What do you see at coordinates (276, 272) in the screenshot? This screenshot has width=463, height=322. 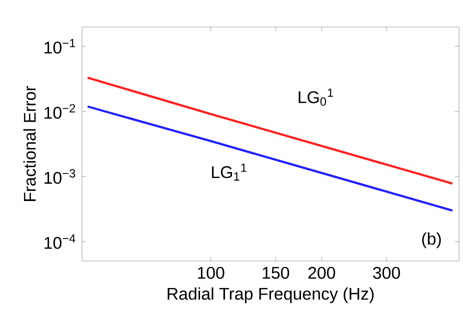 I see `x-tick-label: 150` at bounding box center [276, 272].